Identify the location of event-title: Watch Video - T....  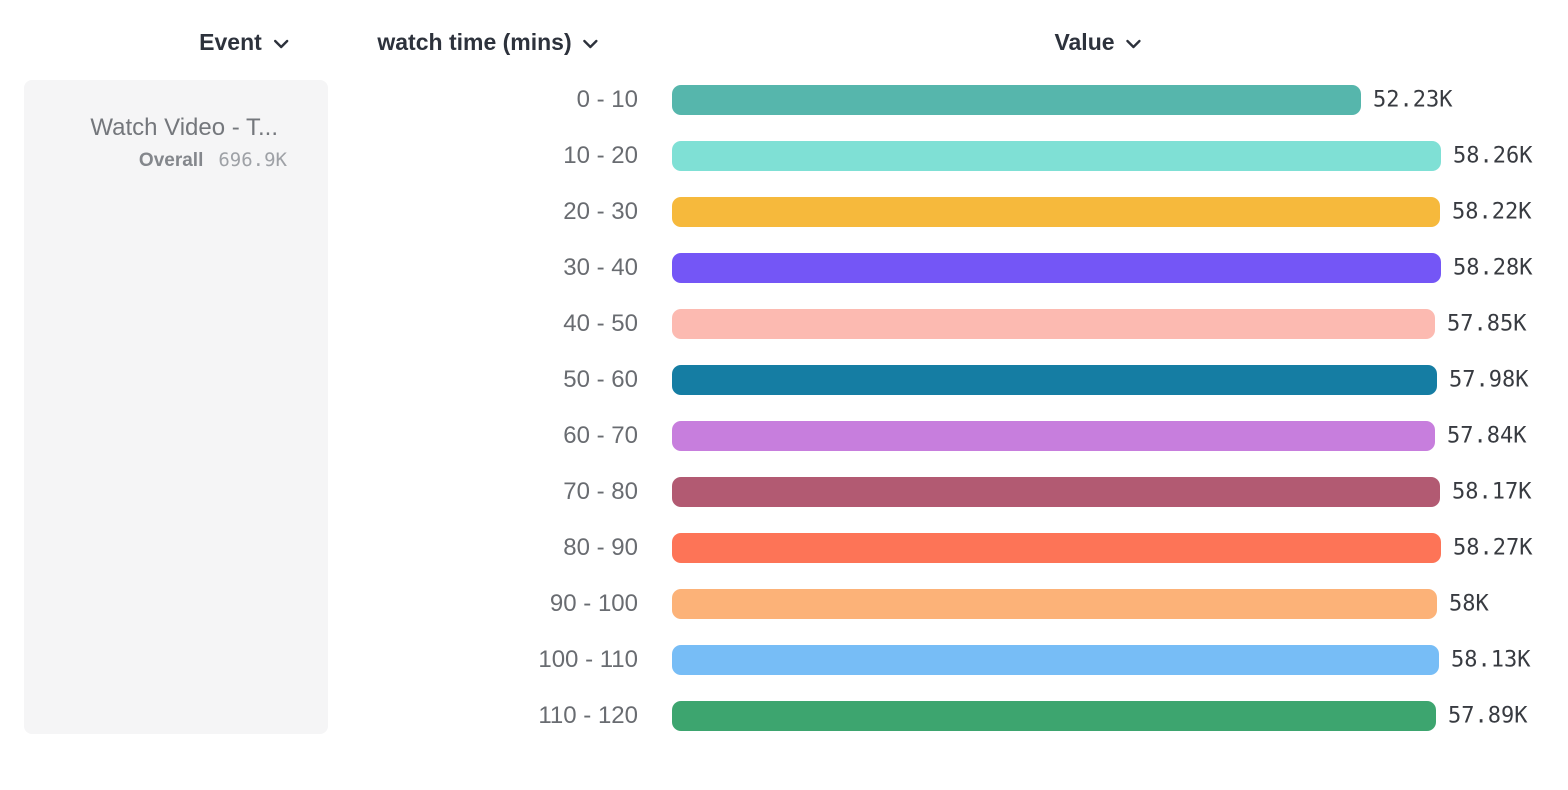
(184, 127).